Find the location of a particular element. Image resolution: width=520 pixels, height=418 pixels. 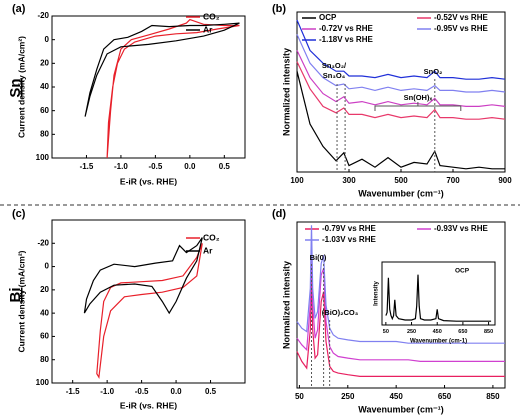

annotation: Bi(0) is located at coordinates (318, 257).